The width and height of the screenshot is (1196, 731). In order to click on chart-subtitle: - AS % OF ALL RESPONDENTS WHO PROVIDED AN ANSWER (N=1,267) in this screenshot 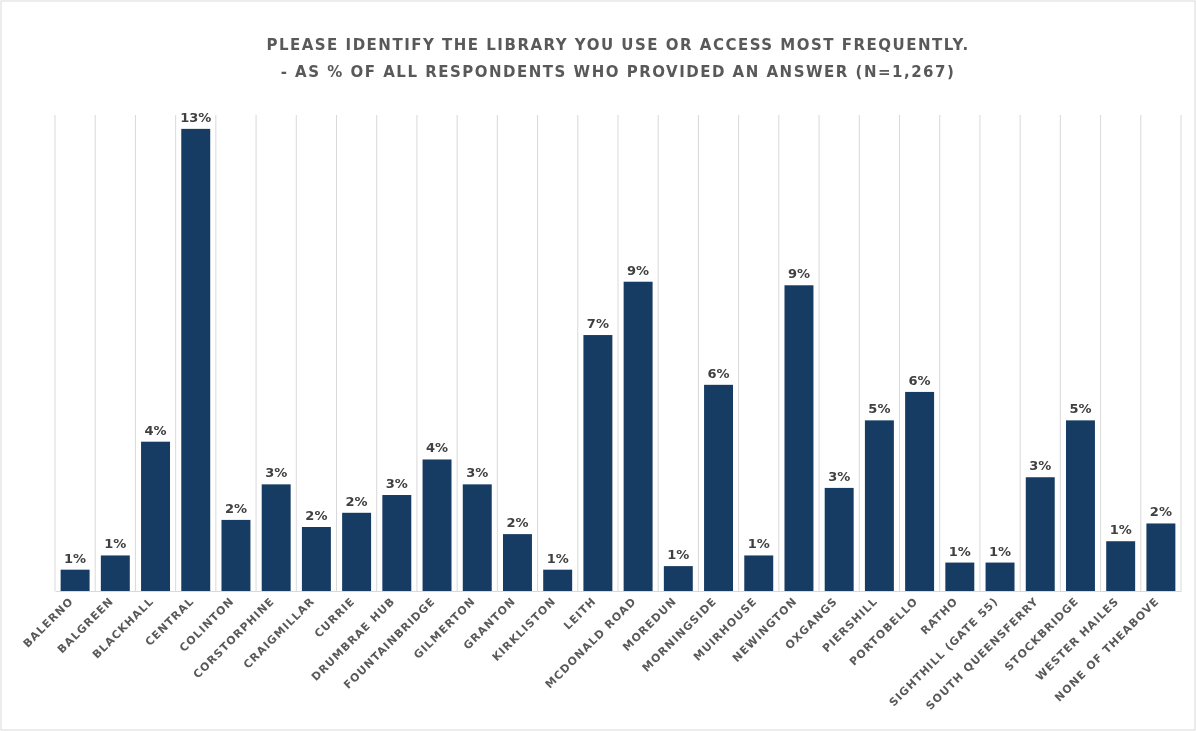, I will do `click(618, 72)`.